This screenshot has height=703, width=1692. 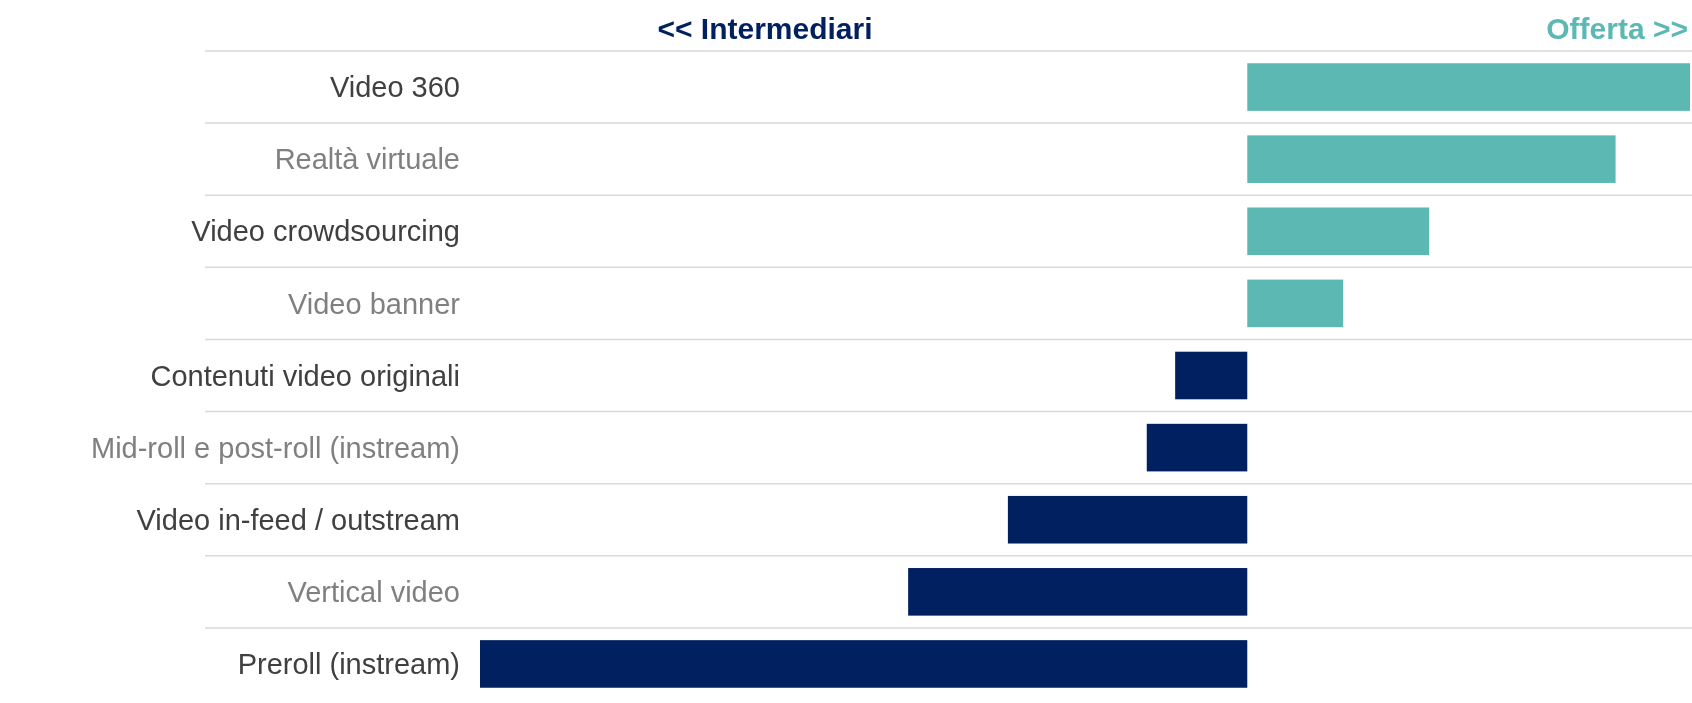 I want to click on y-tick-label: Contenuti video originali, so click(x=305, y=375).